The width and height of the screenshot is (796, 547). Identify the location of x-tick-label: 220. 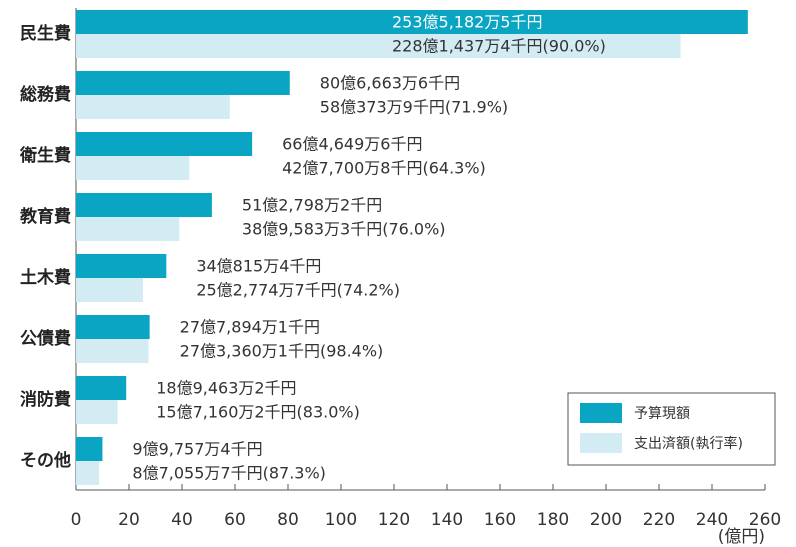
(659, 520).